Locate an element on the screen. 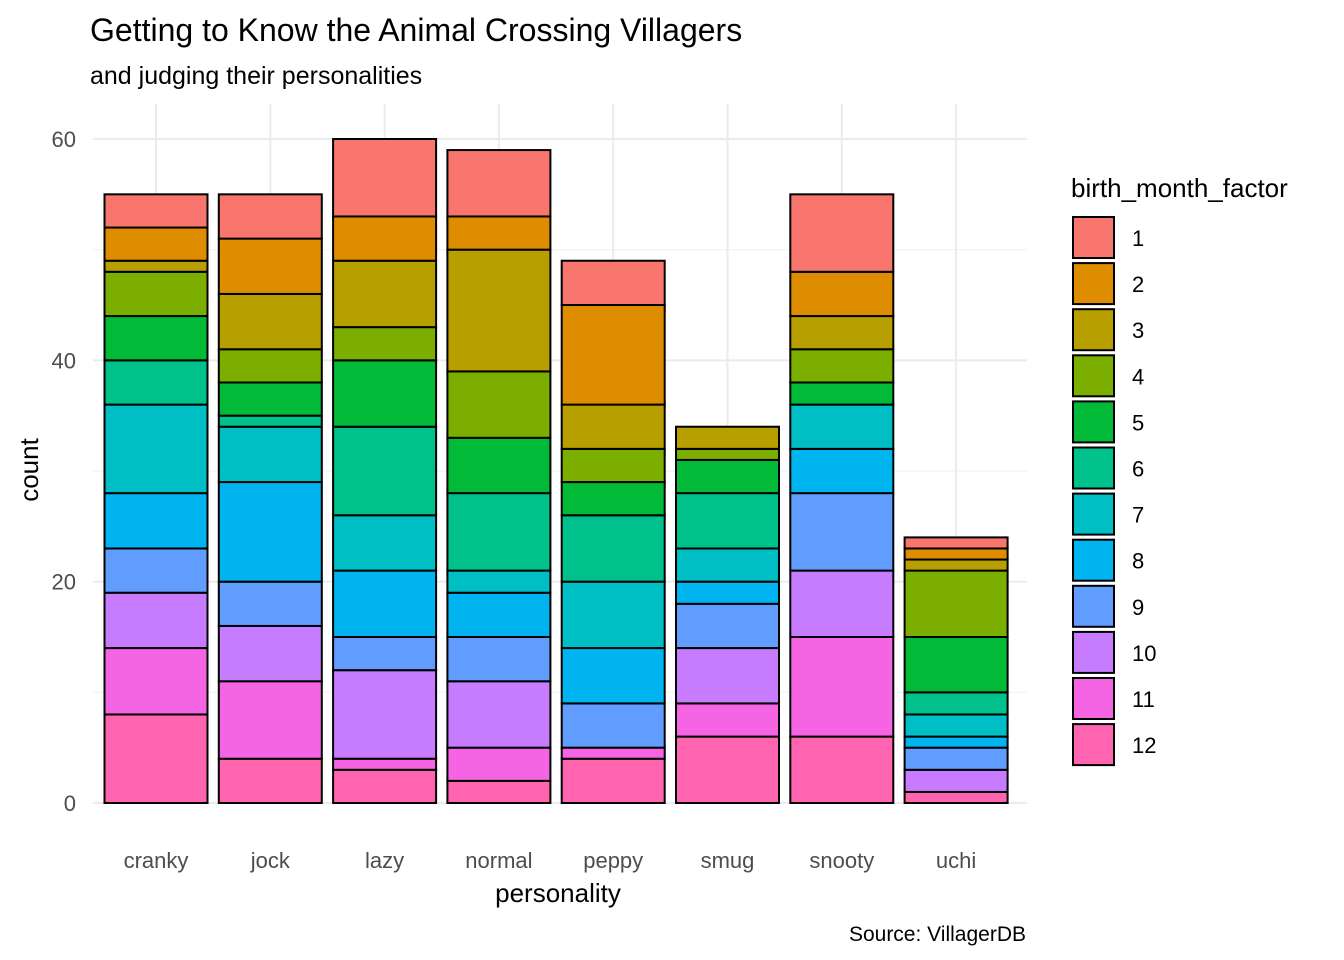 The width and height of the screenshot is (1344, 960). x-tick-label: cranky is located at coordinates (156, 860).